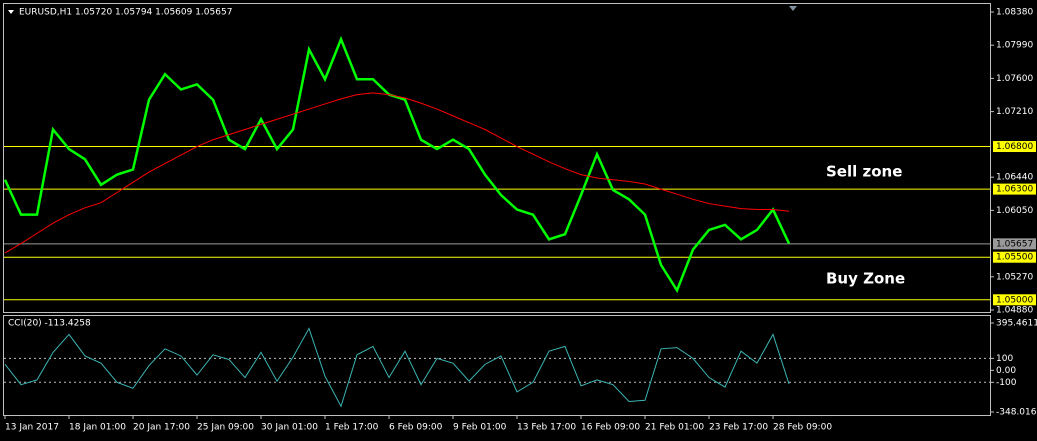 This screenshot has width=1037, height=441. What do you see at coordinates (1014, 112) in the screenshot?
I see `y-tick-label: 1.07210` at bounding box center [1014, 112].